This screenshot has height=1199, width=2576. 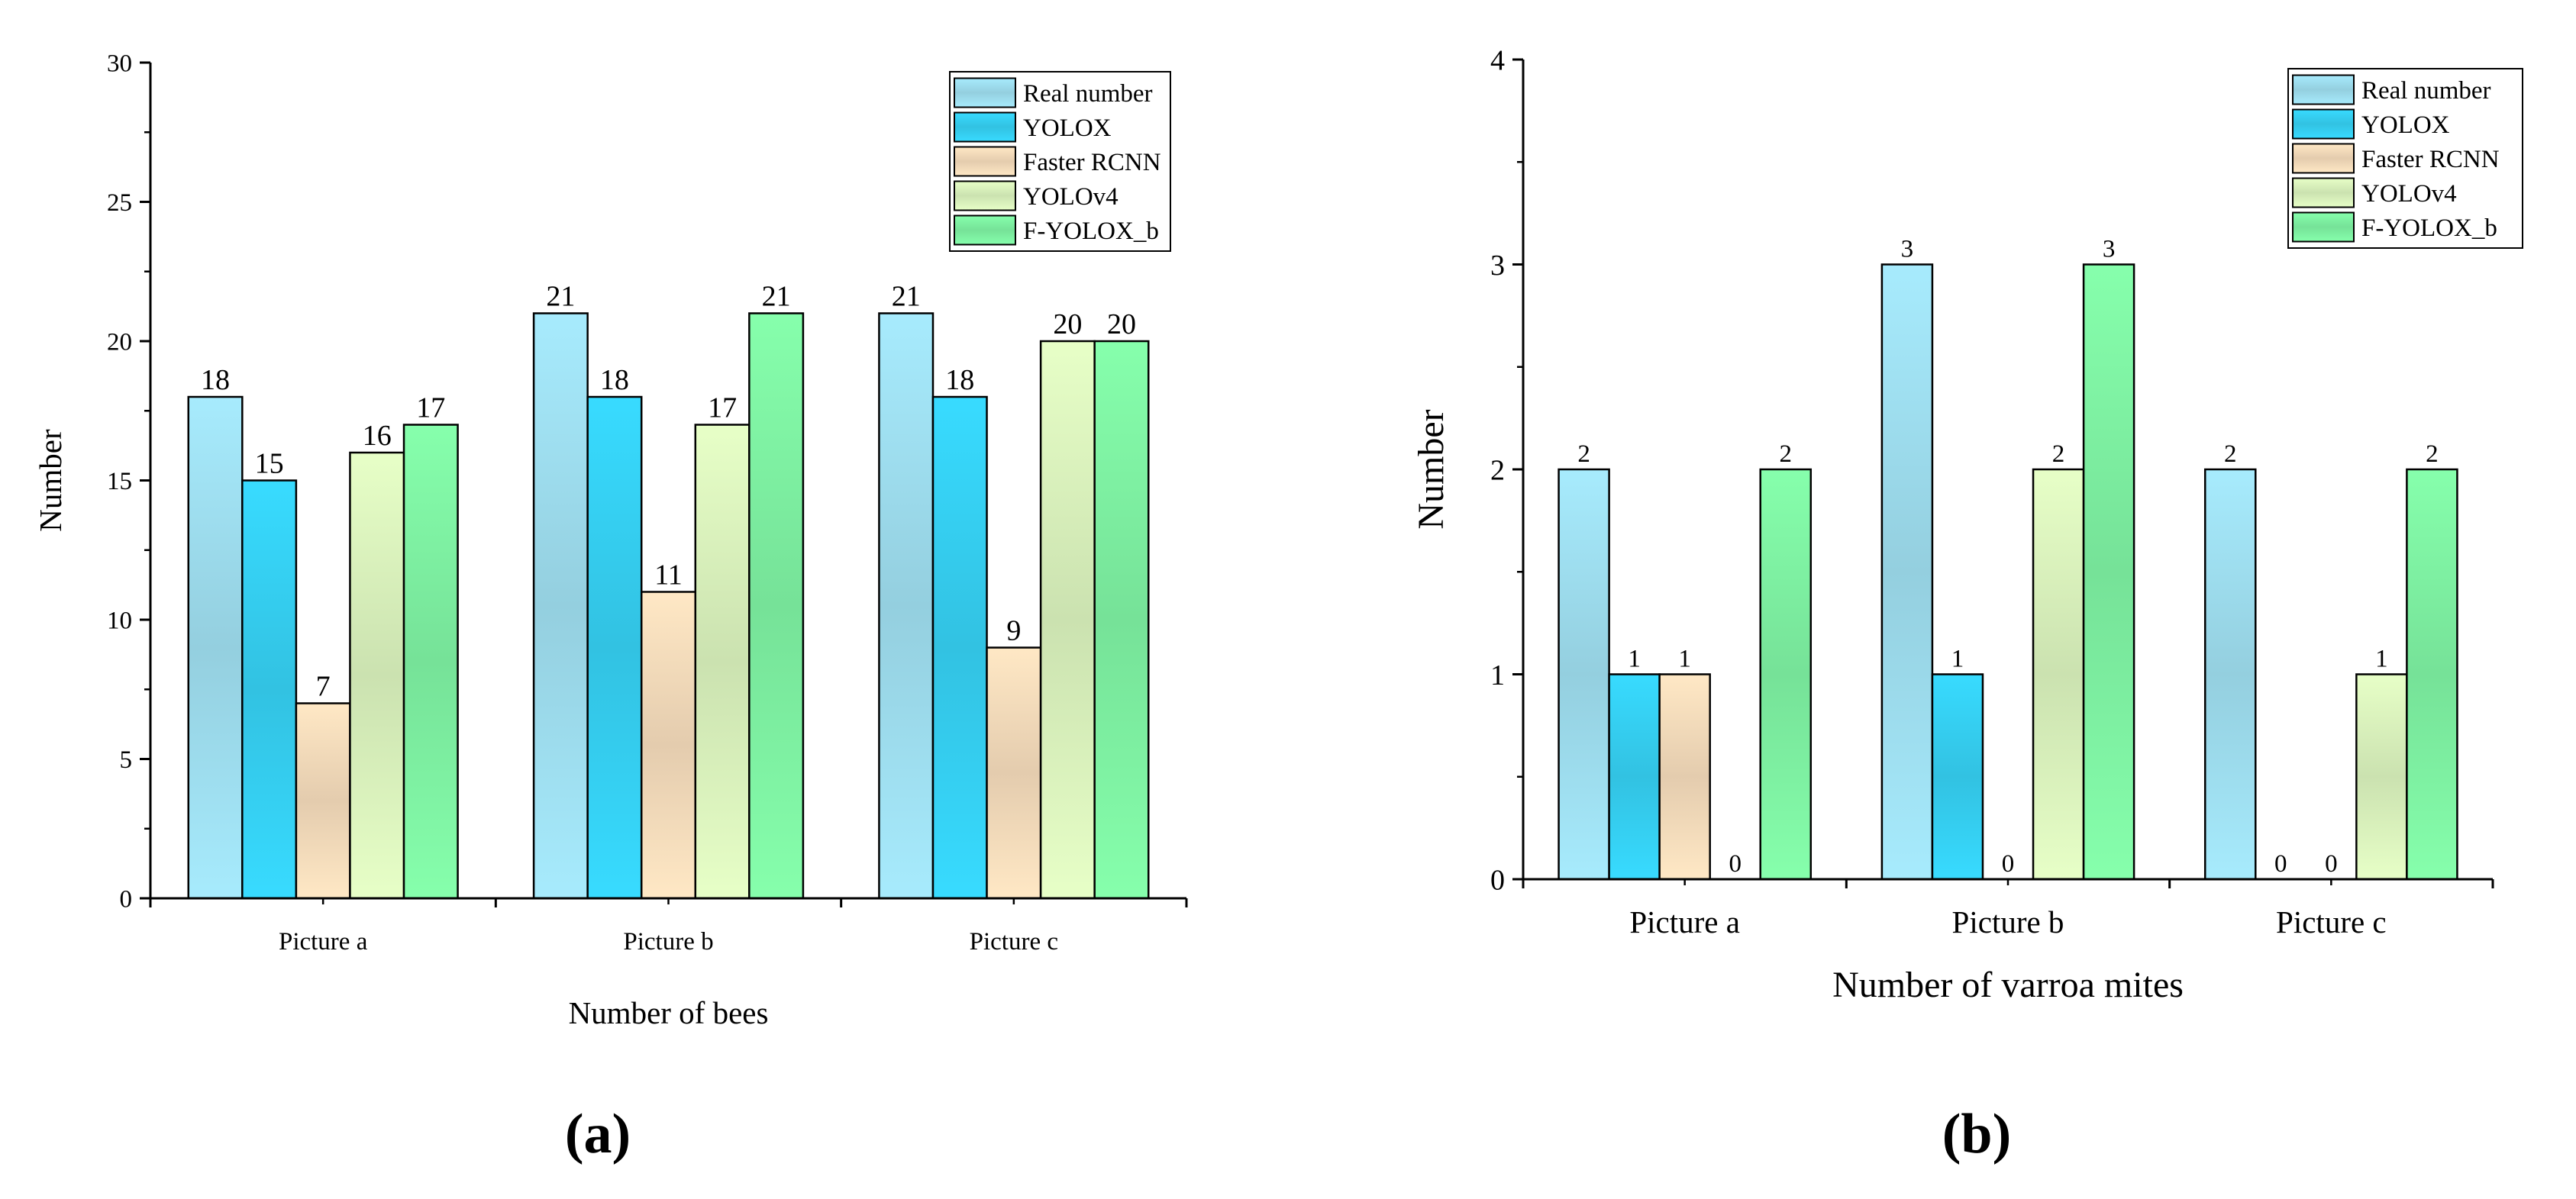 What do you see at coordinates (119, 481) in the screenshot?
I see `chart-a-y-tick-label: 15` at bounding box center [119, 481].